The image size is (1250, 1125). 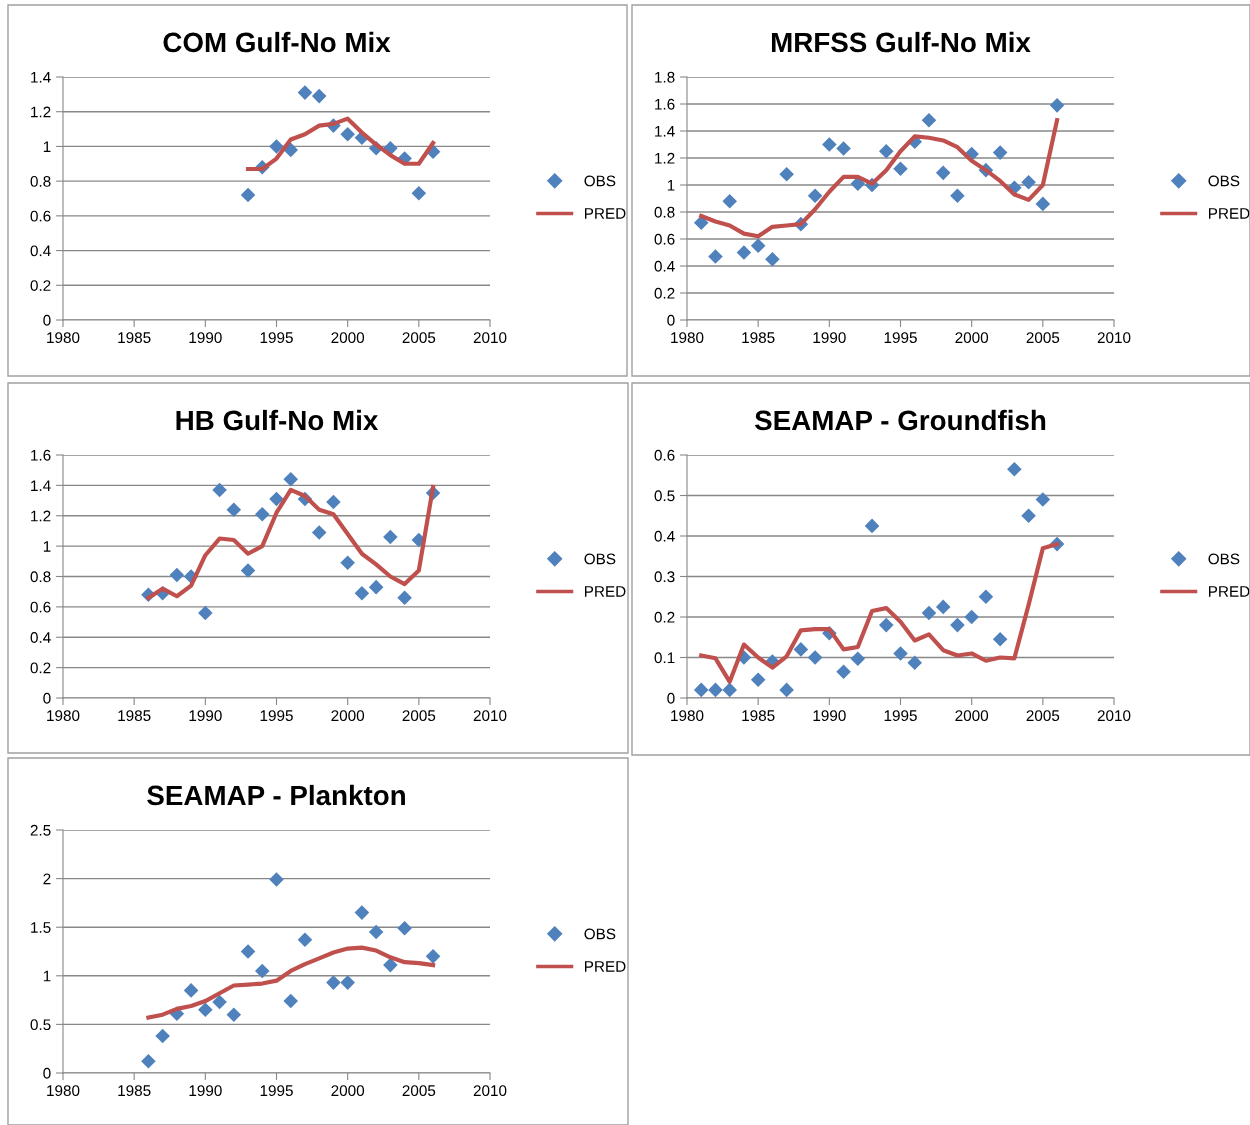 I want to click on chart-title: COM Gulf-No Mix, so click(x=277, y=42).